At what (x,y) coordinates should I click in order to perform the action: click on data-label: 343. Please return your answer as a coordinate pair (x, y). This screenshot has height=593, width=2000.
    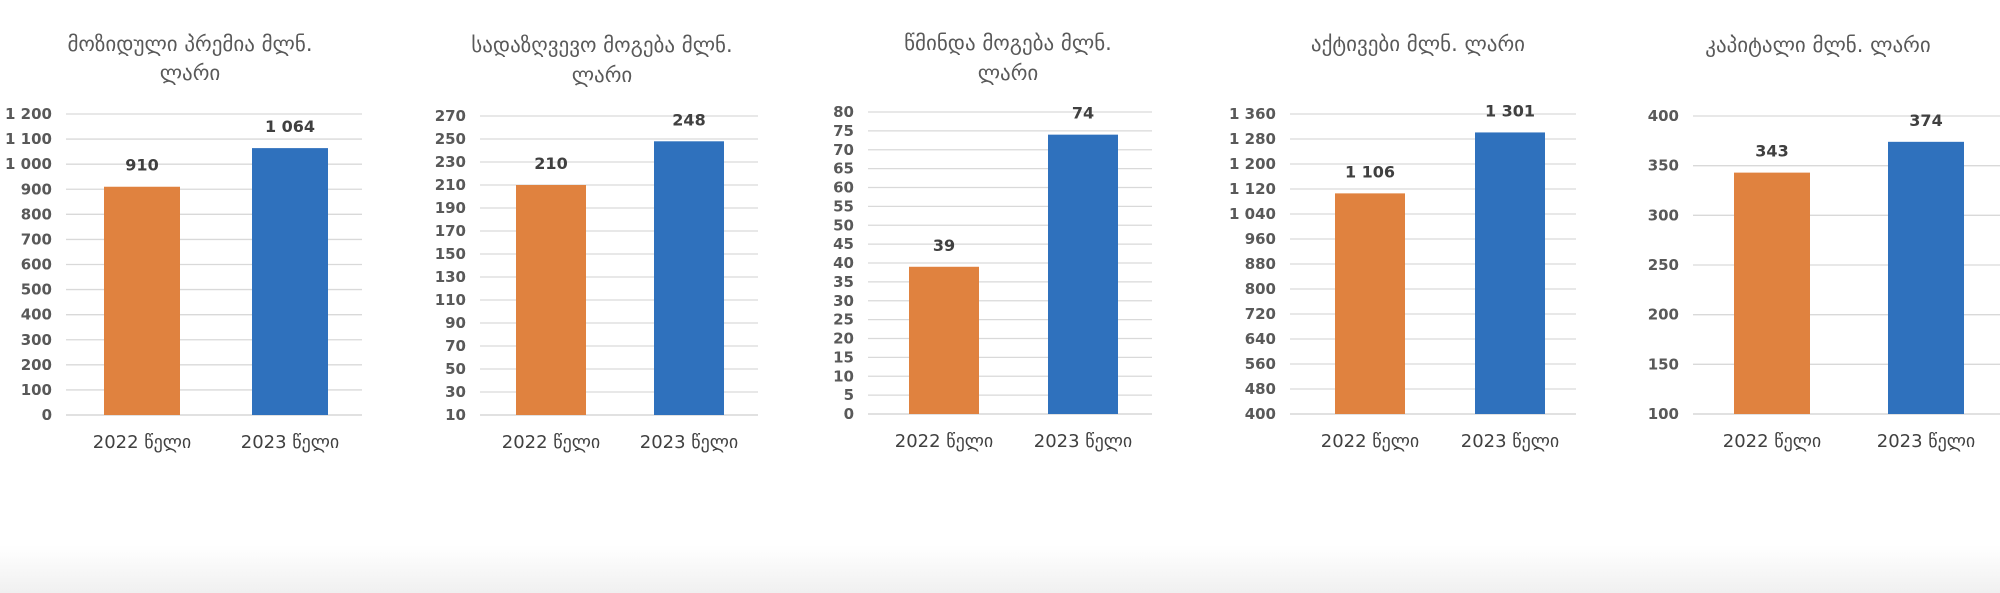
    Looking at the image, I should click on (1771, 151).